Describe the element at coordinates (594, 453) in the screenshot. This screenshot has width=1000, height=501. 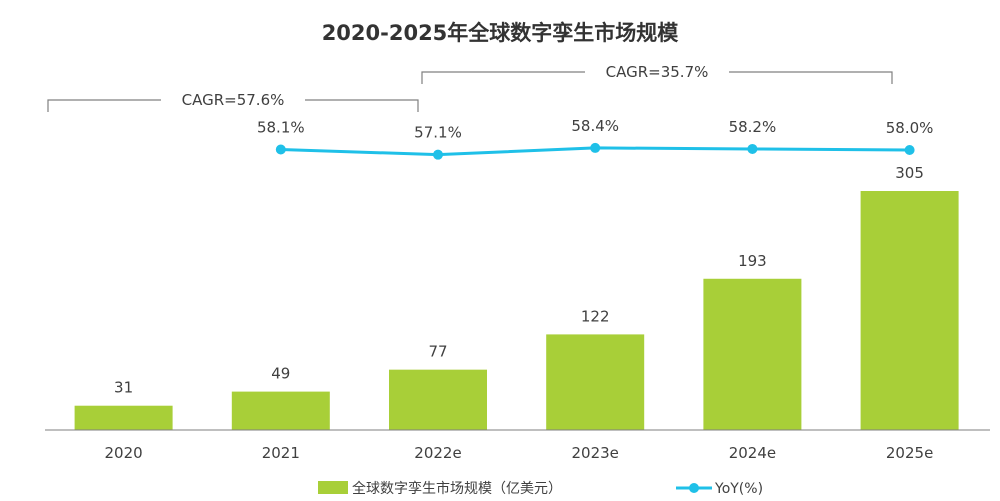
I see `x-tick-label-2023e: 2023e` at that location.